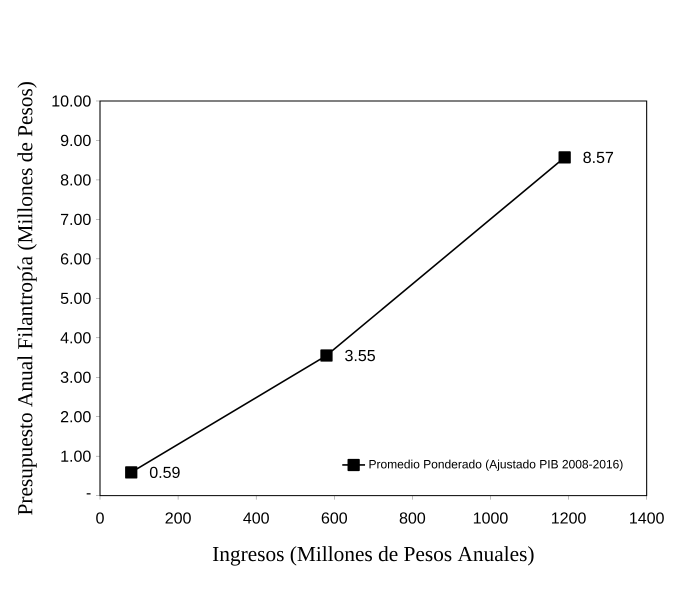 This screenshot has height=605, width=686. Describe the element at coordinates (491, 518) in the screenshot. I see `x-tick-label: 1000` at that location.